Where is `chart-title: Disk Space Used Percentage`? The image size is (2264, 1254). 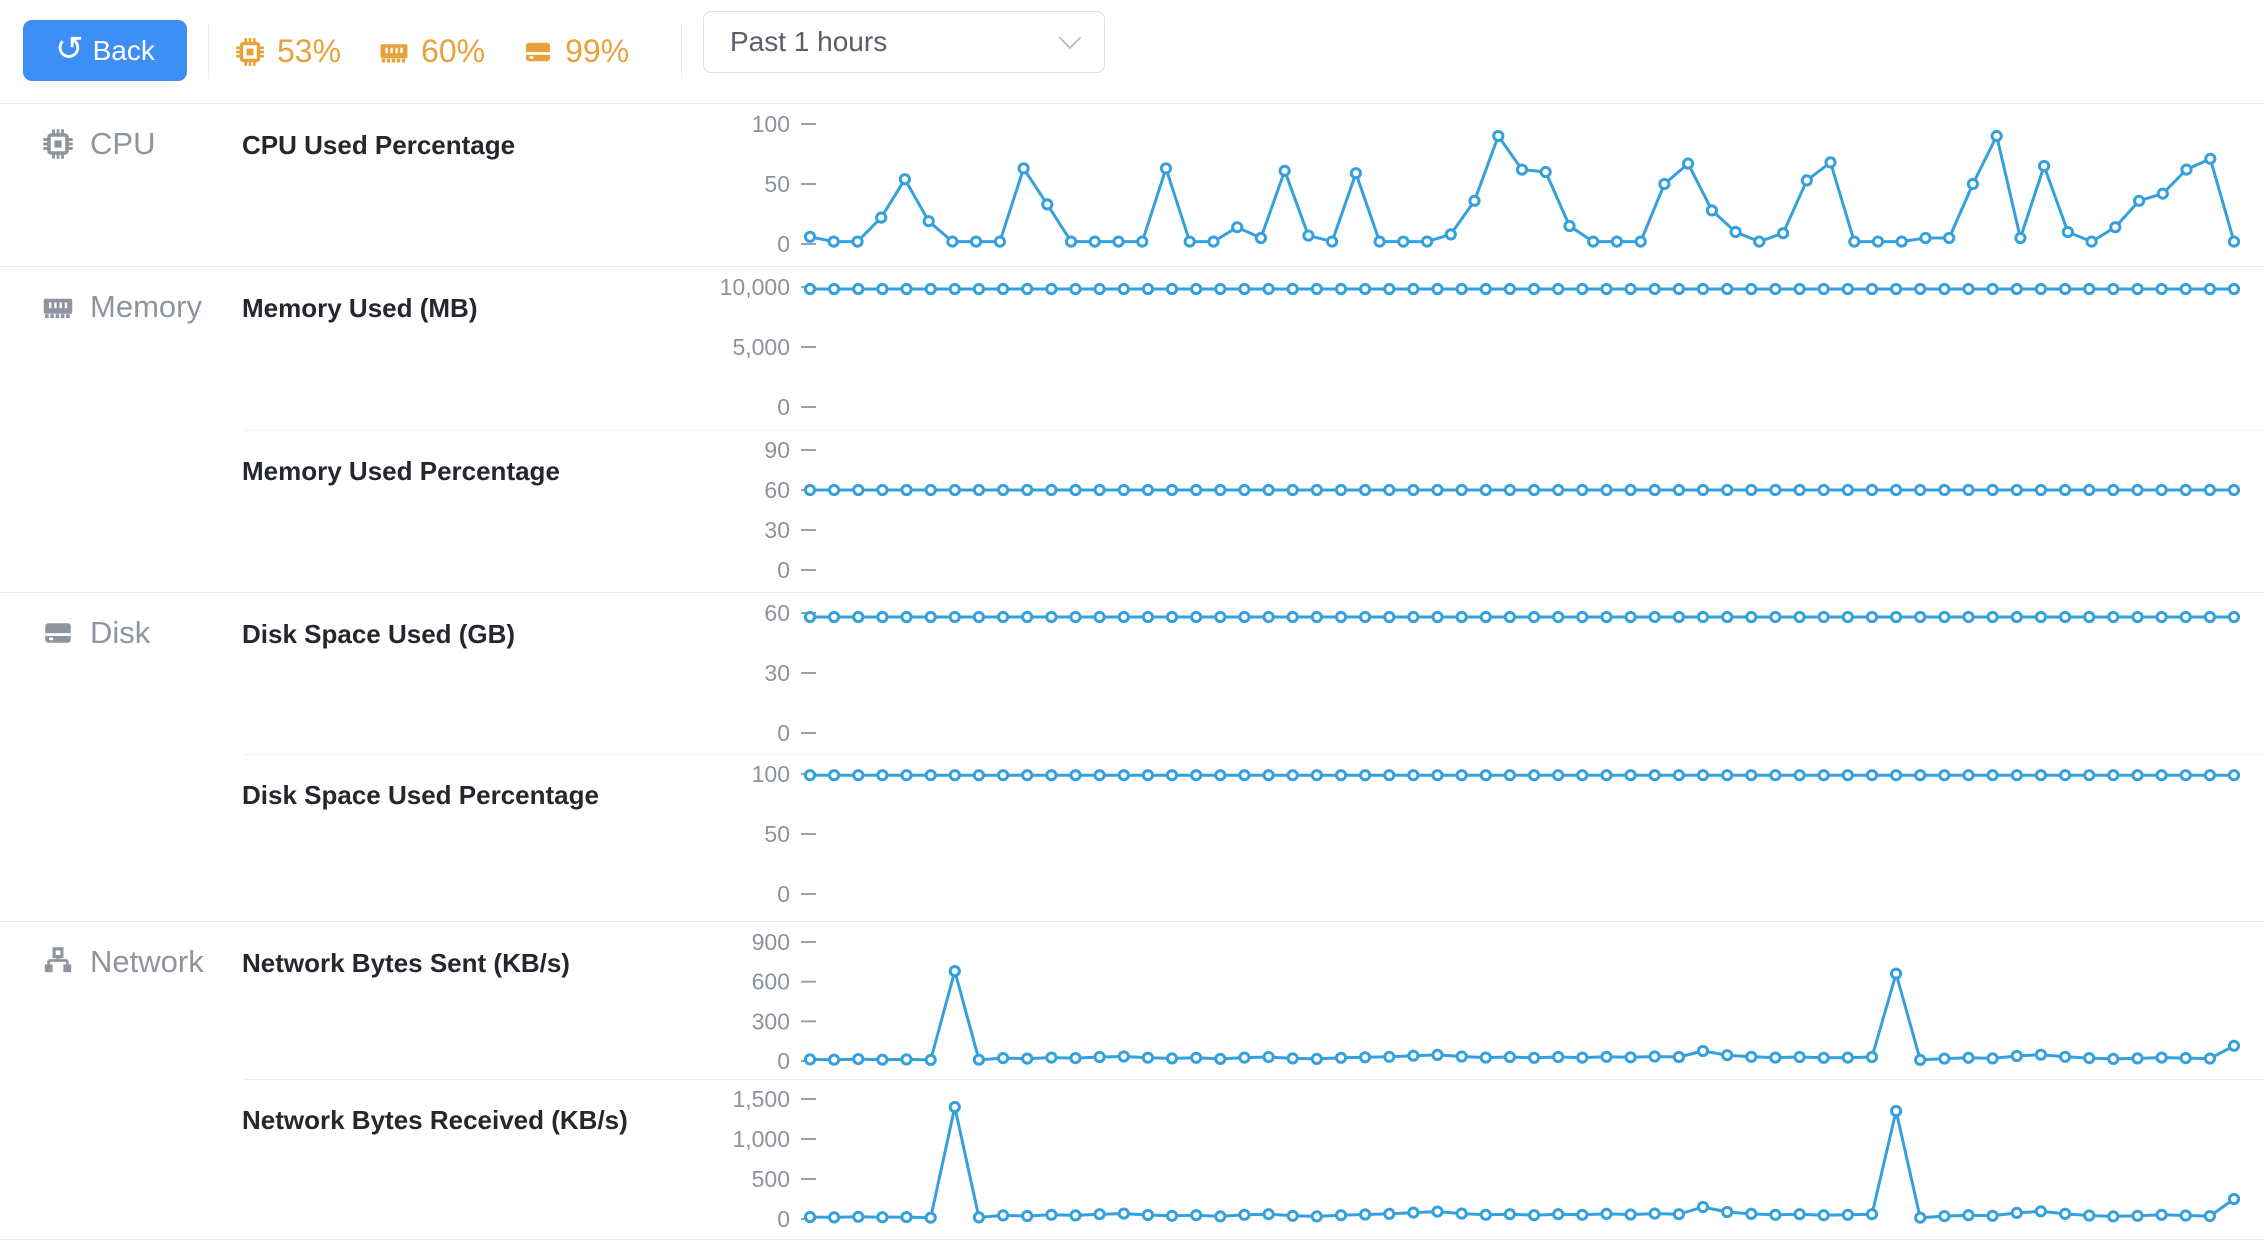
chart-title: Disk Space Used Percentage is located at coordinates (420, 795).